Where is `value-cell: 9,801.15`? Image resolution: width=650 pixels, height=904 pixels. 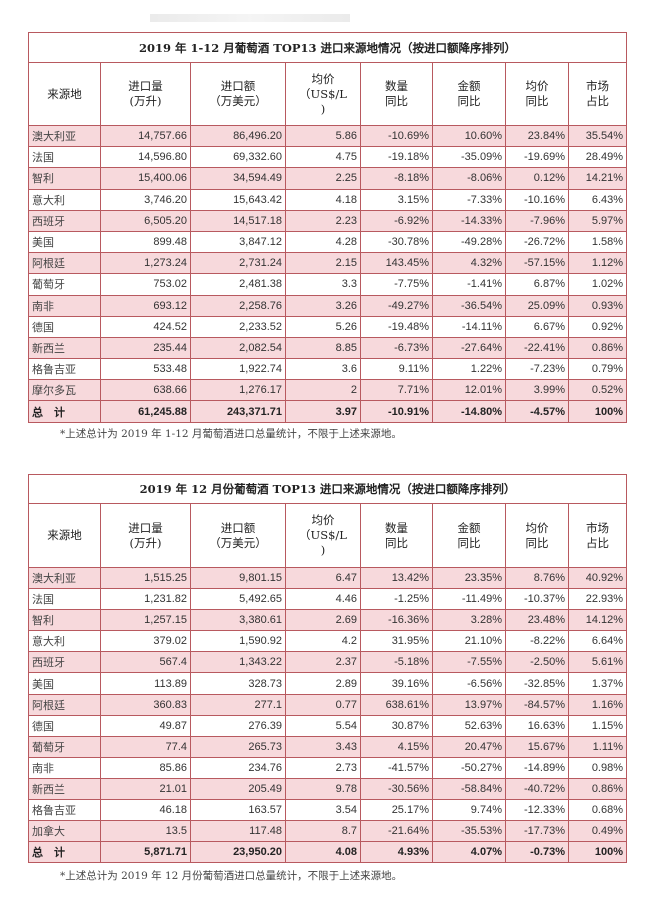 value-cell: 9,801.15 is located at coordinates (238, 578).